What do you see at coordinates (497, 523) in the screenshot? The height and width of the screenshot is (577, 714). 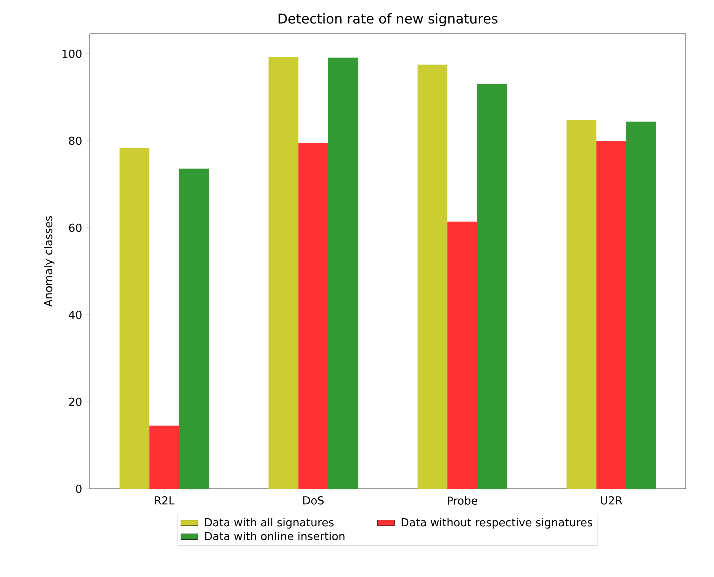 I see `legend-label: Data without respective signatures` at bounding box center [497, 523].